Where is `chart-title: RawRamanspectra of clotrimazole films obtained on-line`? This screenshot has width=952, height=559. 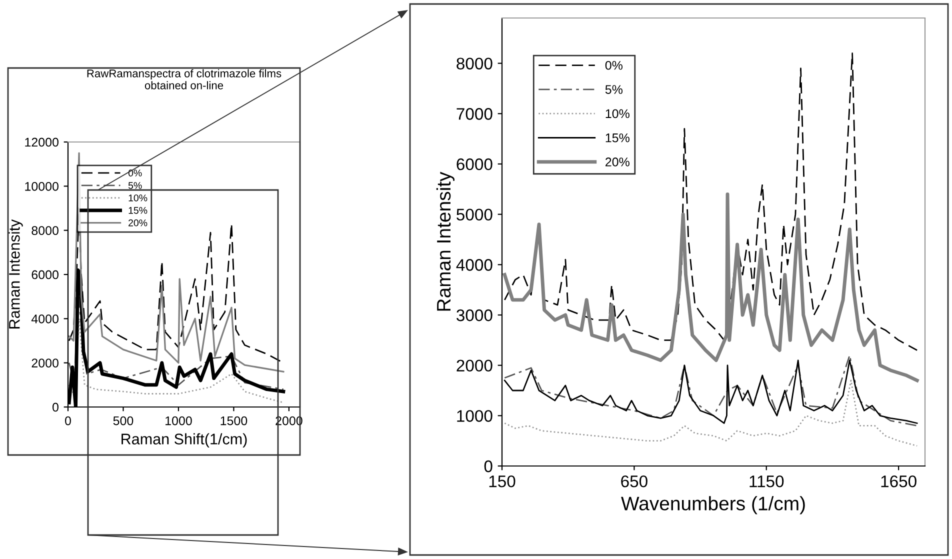
chart-title: RawRamanspectra of clotrimazole films obtained on-line is located at coordinates (184, 79).